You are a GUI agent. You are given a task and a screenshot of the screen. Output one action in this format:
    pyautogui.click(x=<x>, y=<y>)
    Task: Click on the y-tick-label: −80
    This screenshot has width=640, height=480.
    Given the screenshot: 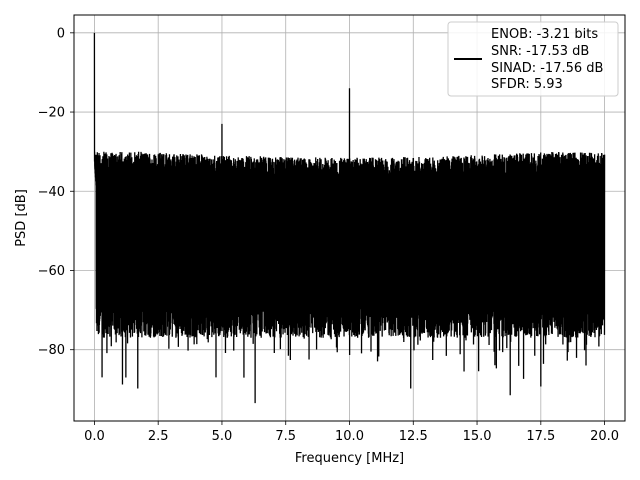 What is the action you would take?
    pyautogui.click(x=51, y=350)
    